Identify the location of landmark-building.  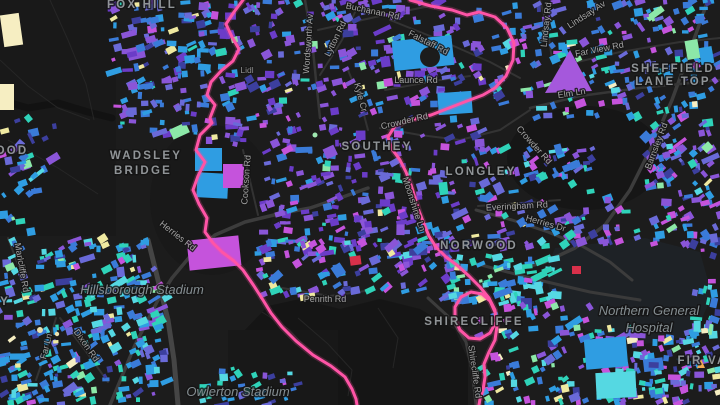
(355, 260).